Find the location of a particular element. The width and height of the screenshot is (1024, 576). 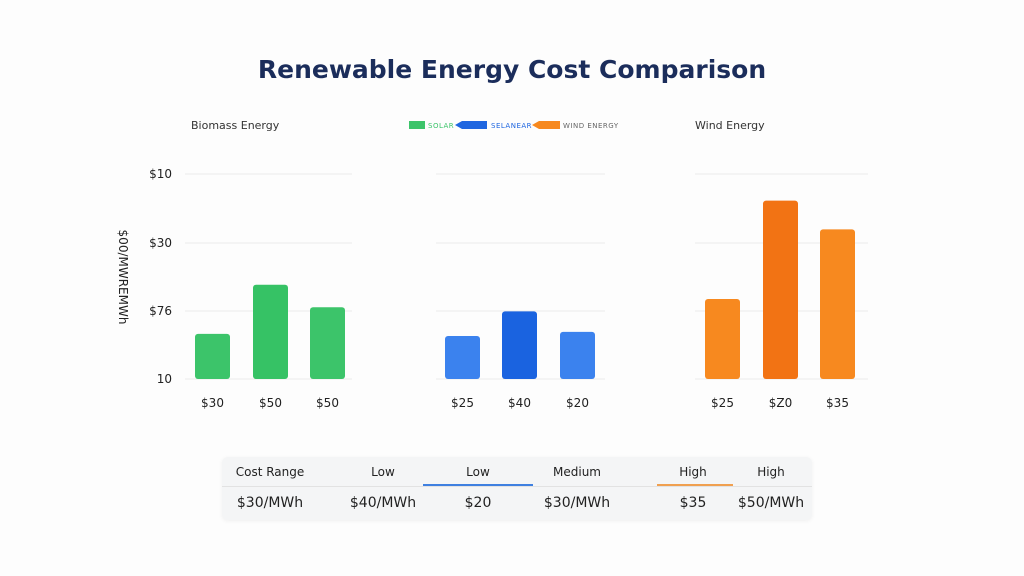

table-header: Cost Range is located at coordinates (270, 472).